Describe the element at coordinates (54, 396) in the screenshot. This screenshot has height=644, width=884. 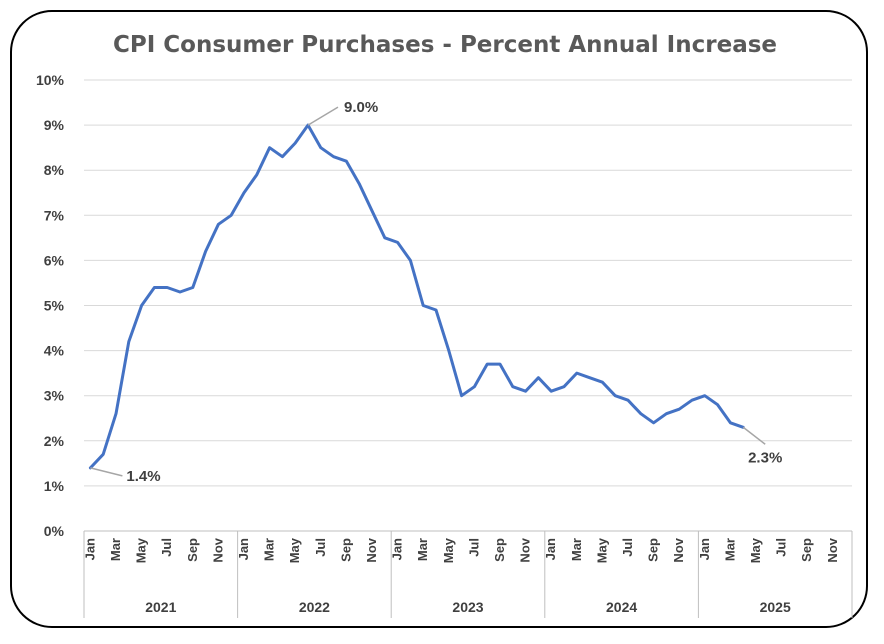
I see `y-tick-label: 3%` at that location.